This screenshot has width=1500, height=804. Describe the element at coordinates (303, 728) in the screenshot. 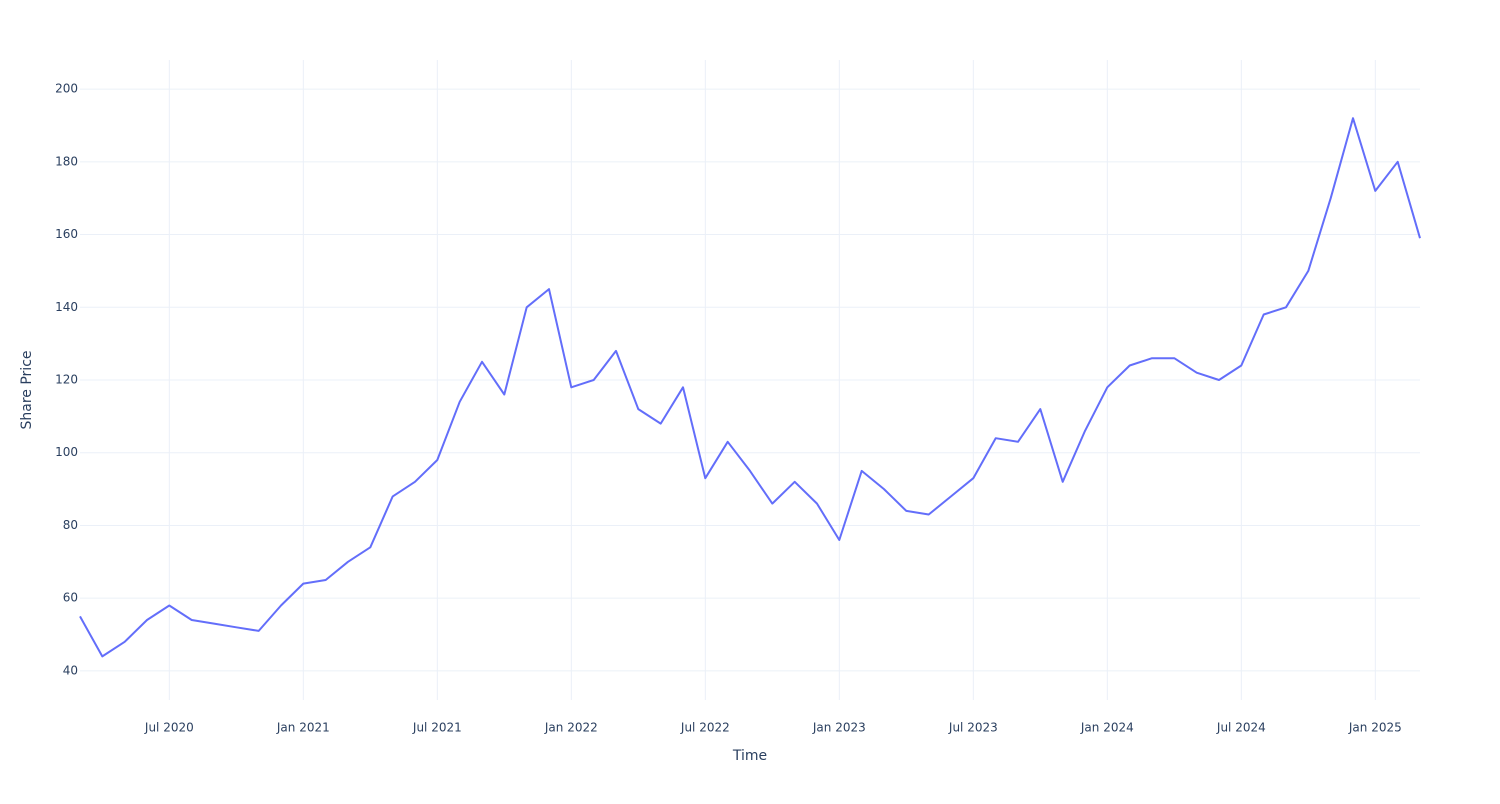

I see `x-tick-label: Jan 2021` at that location.